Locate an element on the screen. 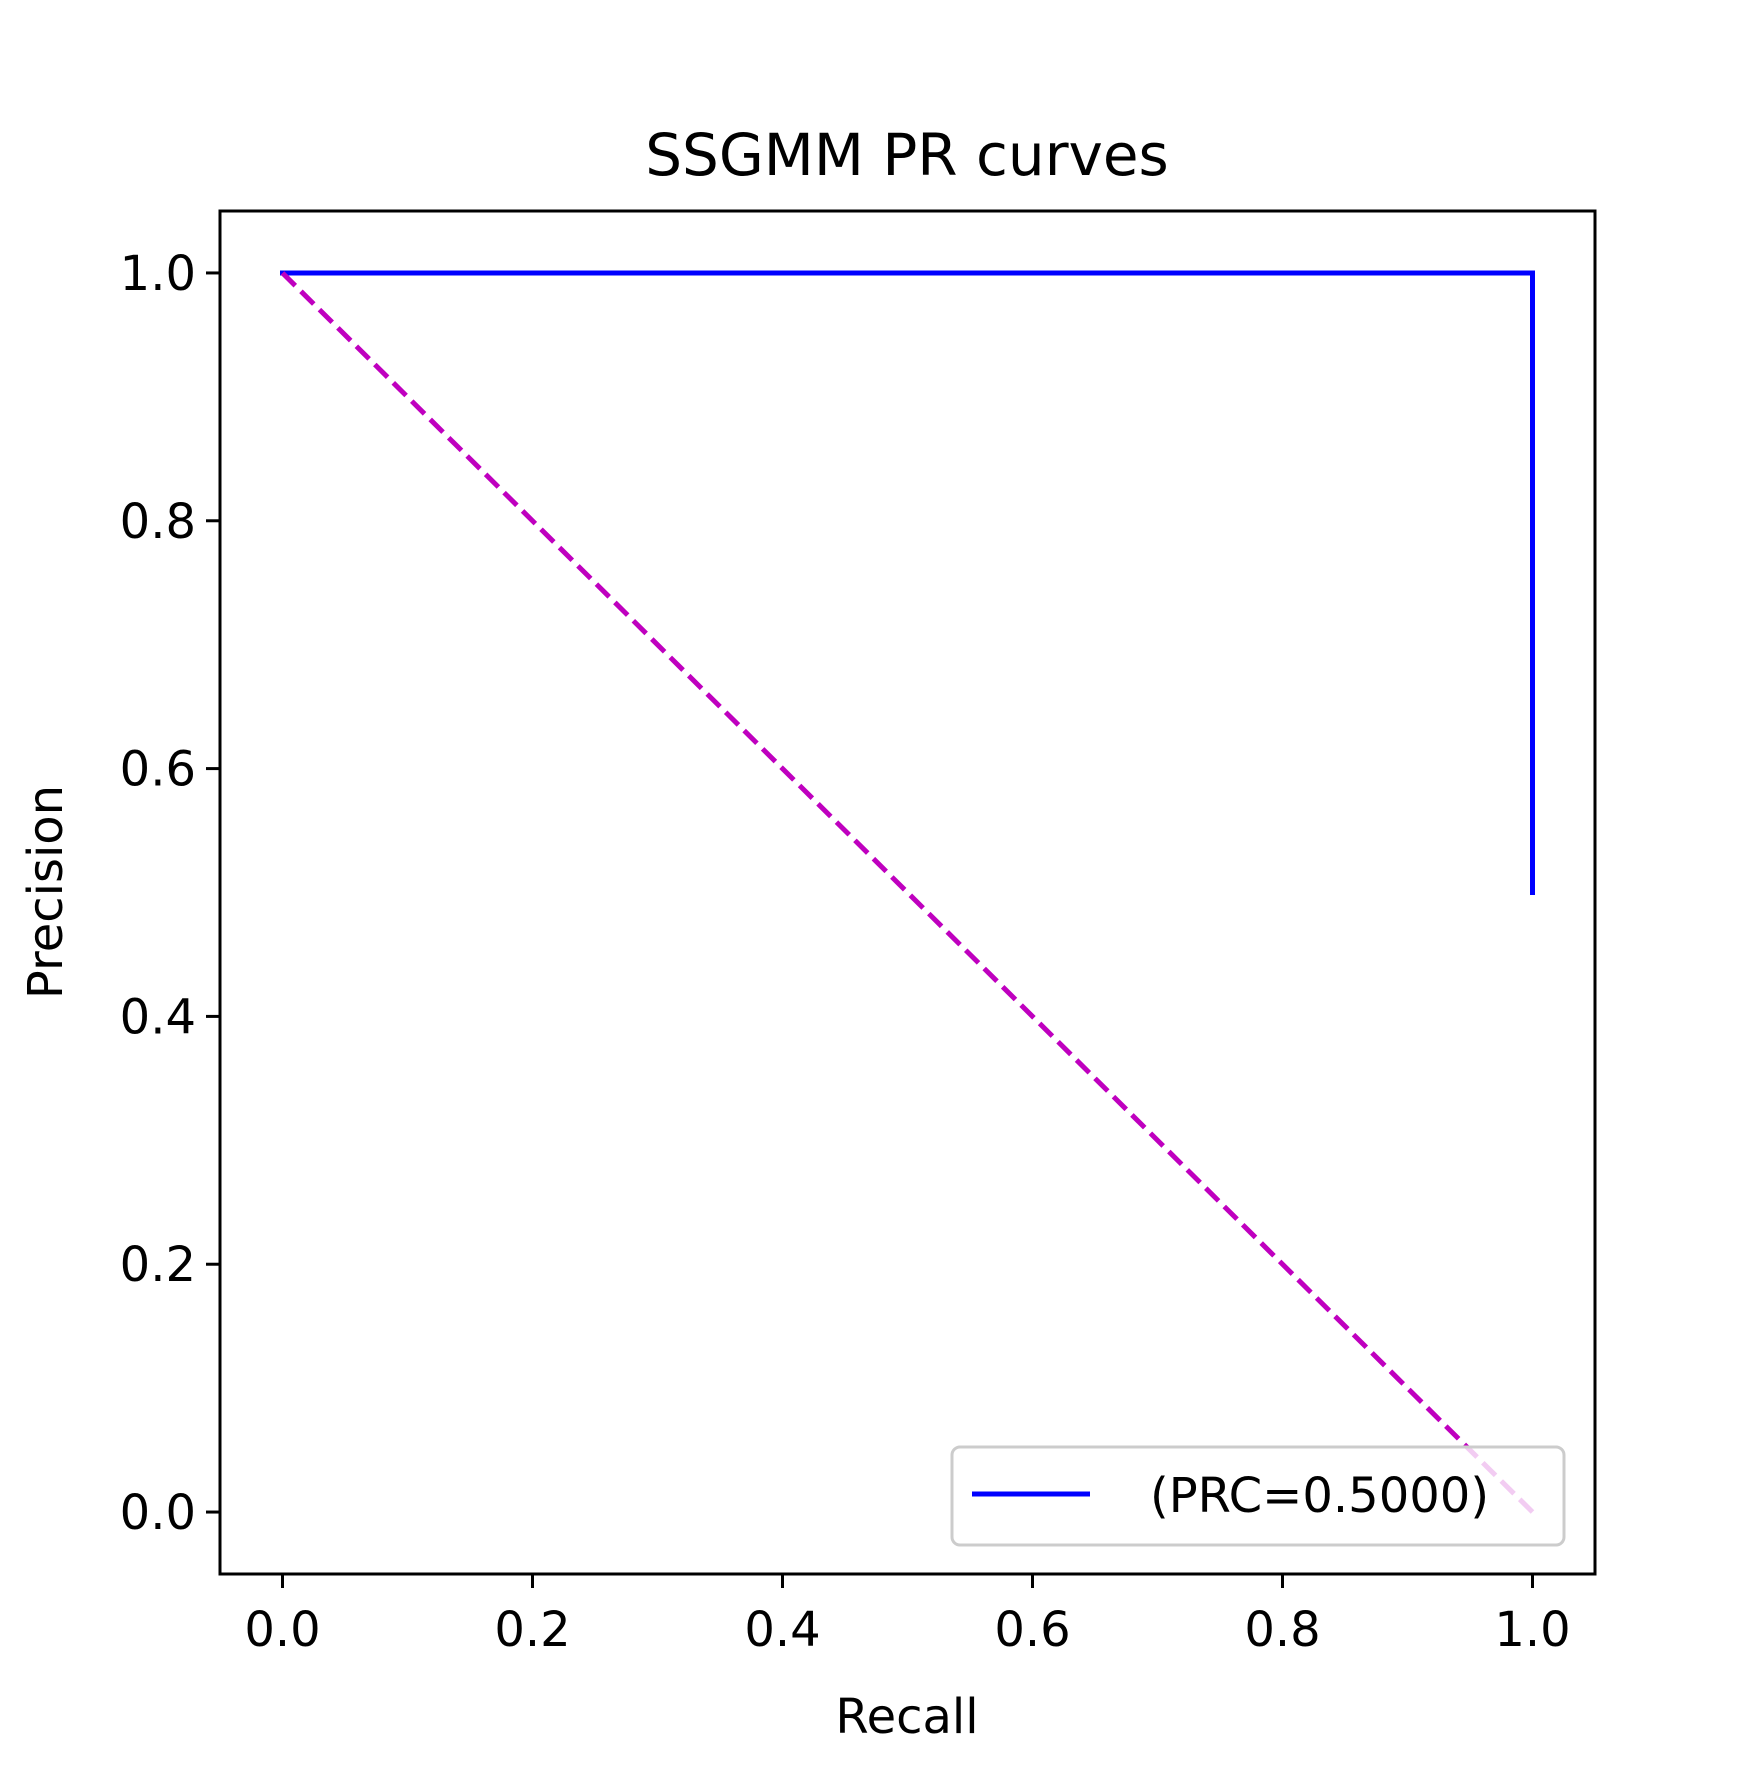  x-tick-label: 0.0 is located at coordinates (282, 1630).